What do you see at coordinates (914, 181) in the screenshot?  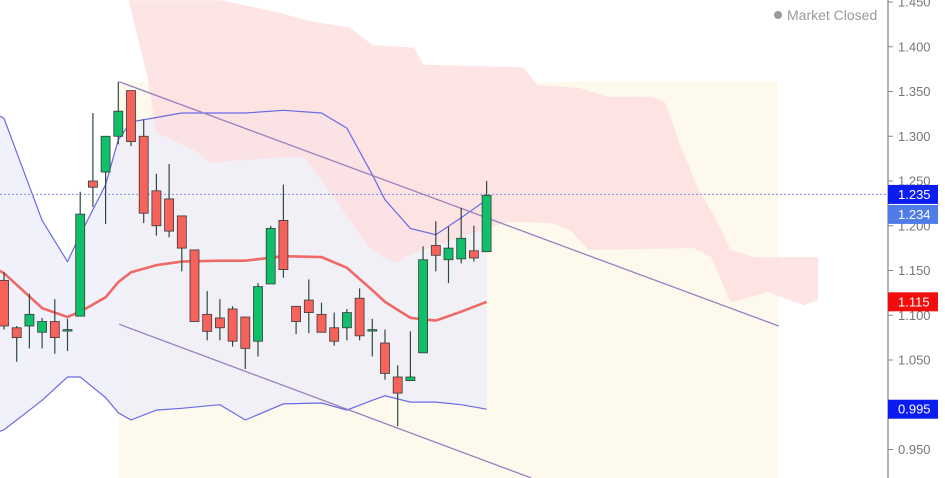 I see `axis-tick-label: 1.250` at bounding box center [914, 181].